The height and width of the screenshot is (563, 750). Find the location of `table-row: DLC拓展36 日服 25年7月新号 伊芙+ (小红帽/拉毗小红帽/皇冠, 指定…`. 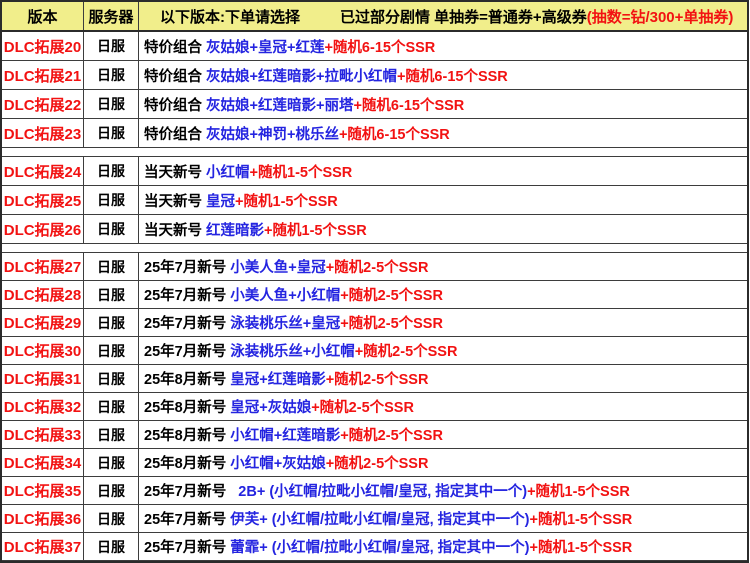

table-row: DLC拓展36 日服 25年7月新号 伊芙+ (小红帽/拉毗小红帽/皇冠, 指定… is located at coordinates (374, 519).